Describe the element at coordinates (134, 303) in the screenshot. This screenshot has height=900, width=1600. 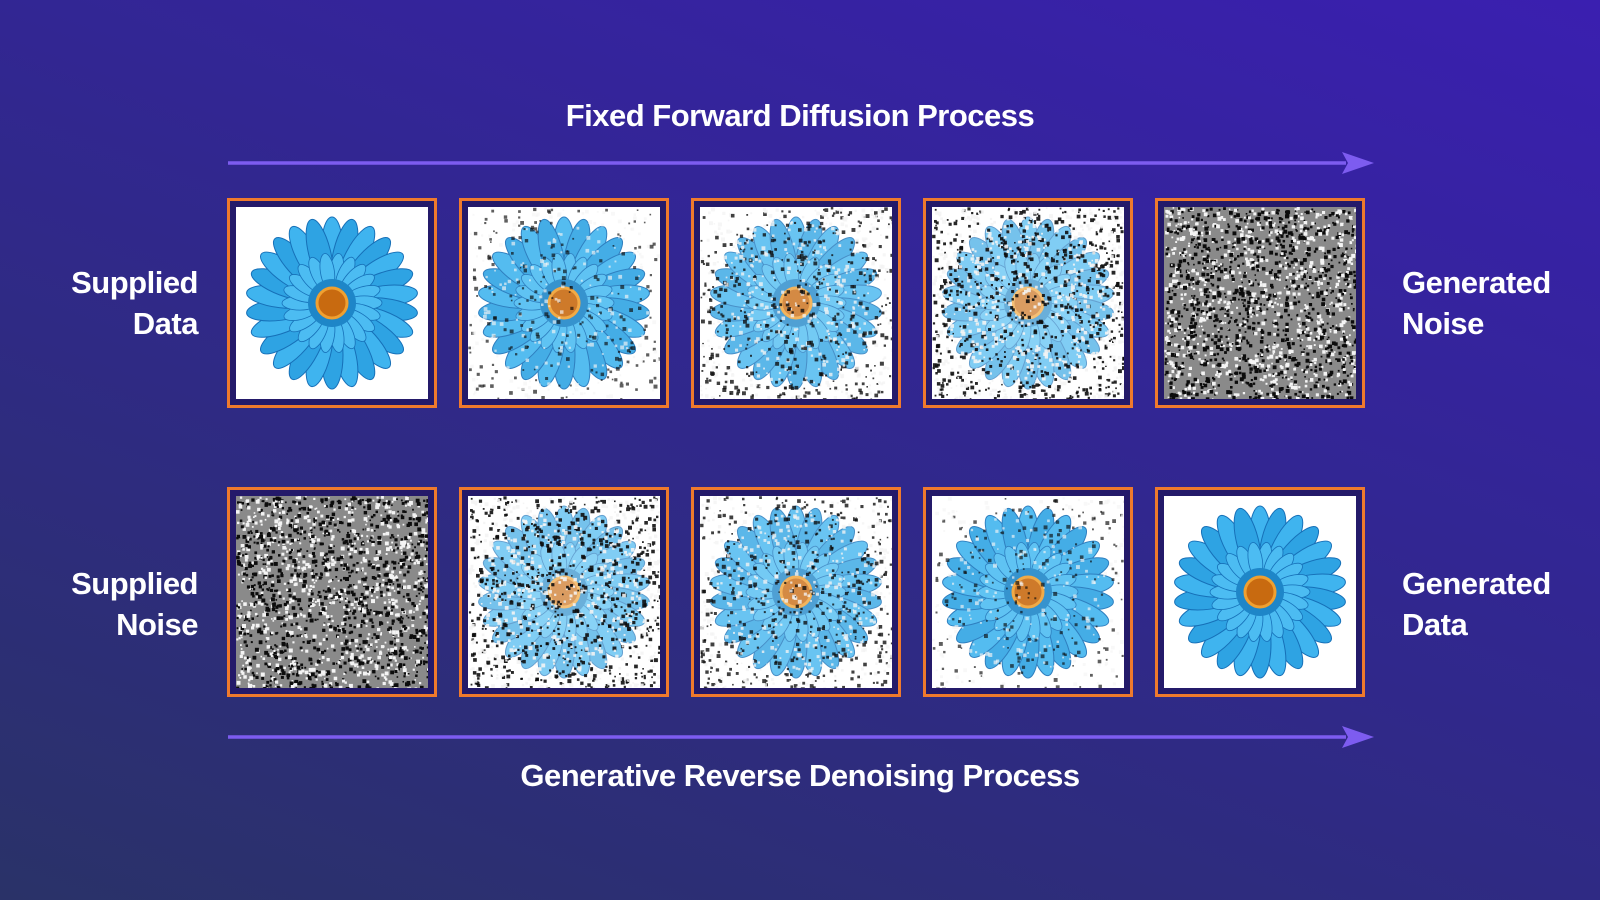
I see `supplied-data-label: Supplied Data` at that location.